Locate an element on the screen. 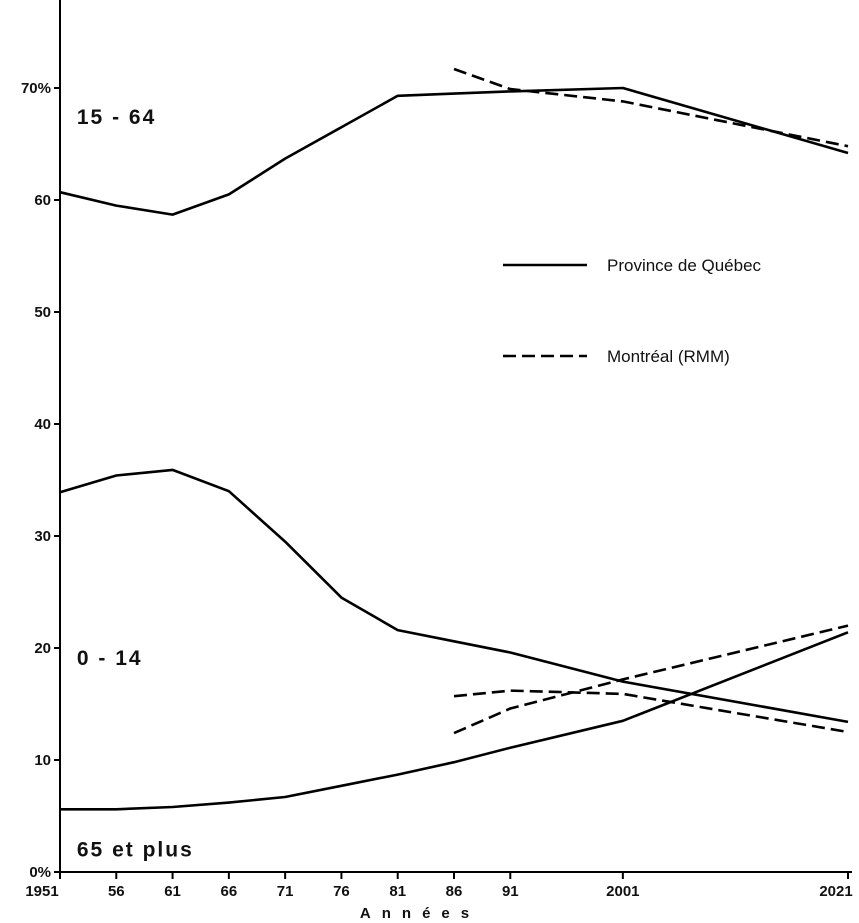 The image size is (859, 923). group-label: 15 - 64 is located at coordinates (116, 117).